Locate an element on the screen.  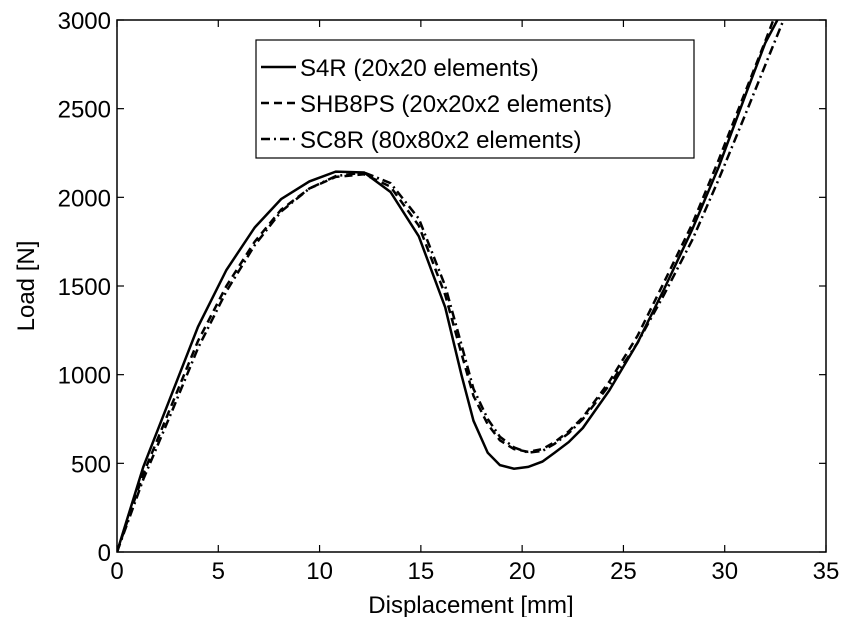
x-tick-label: 35 is located at coordinates (826, 571).